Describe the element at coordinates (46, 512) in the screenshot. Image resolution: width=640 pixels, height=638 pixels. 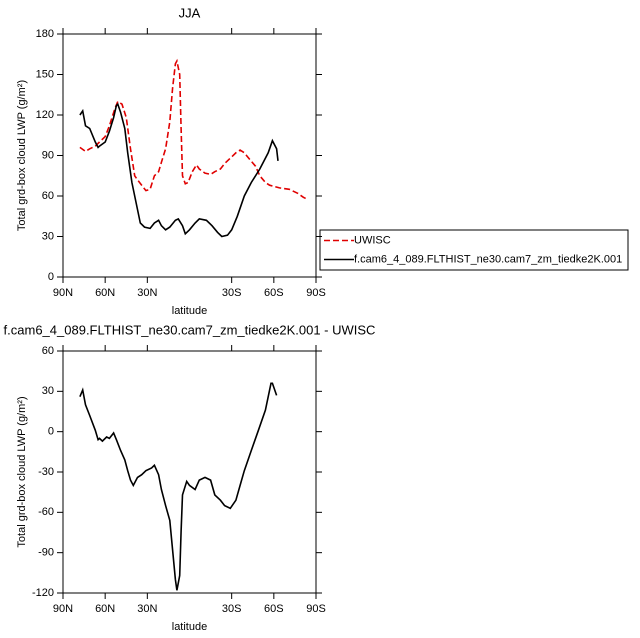
I see `y-tick-label: -60` at that location.